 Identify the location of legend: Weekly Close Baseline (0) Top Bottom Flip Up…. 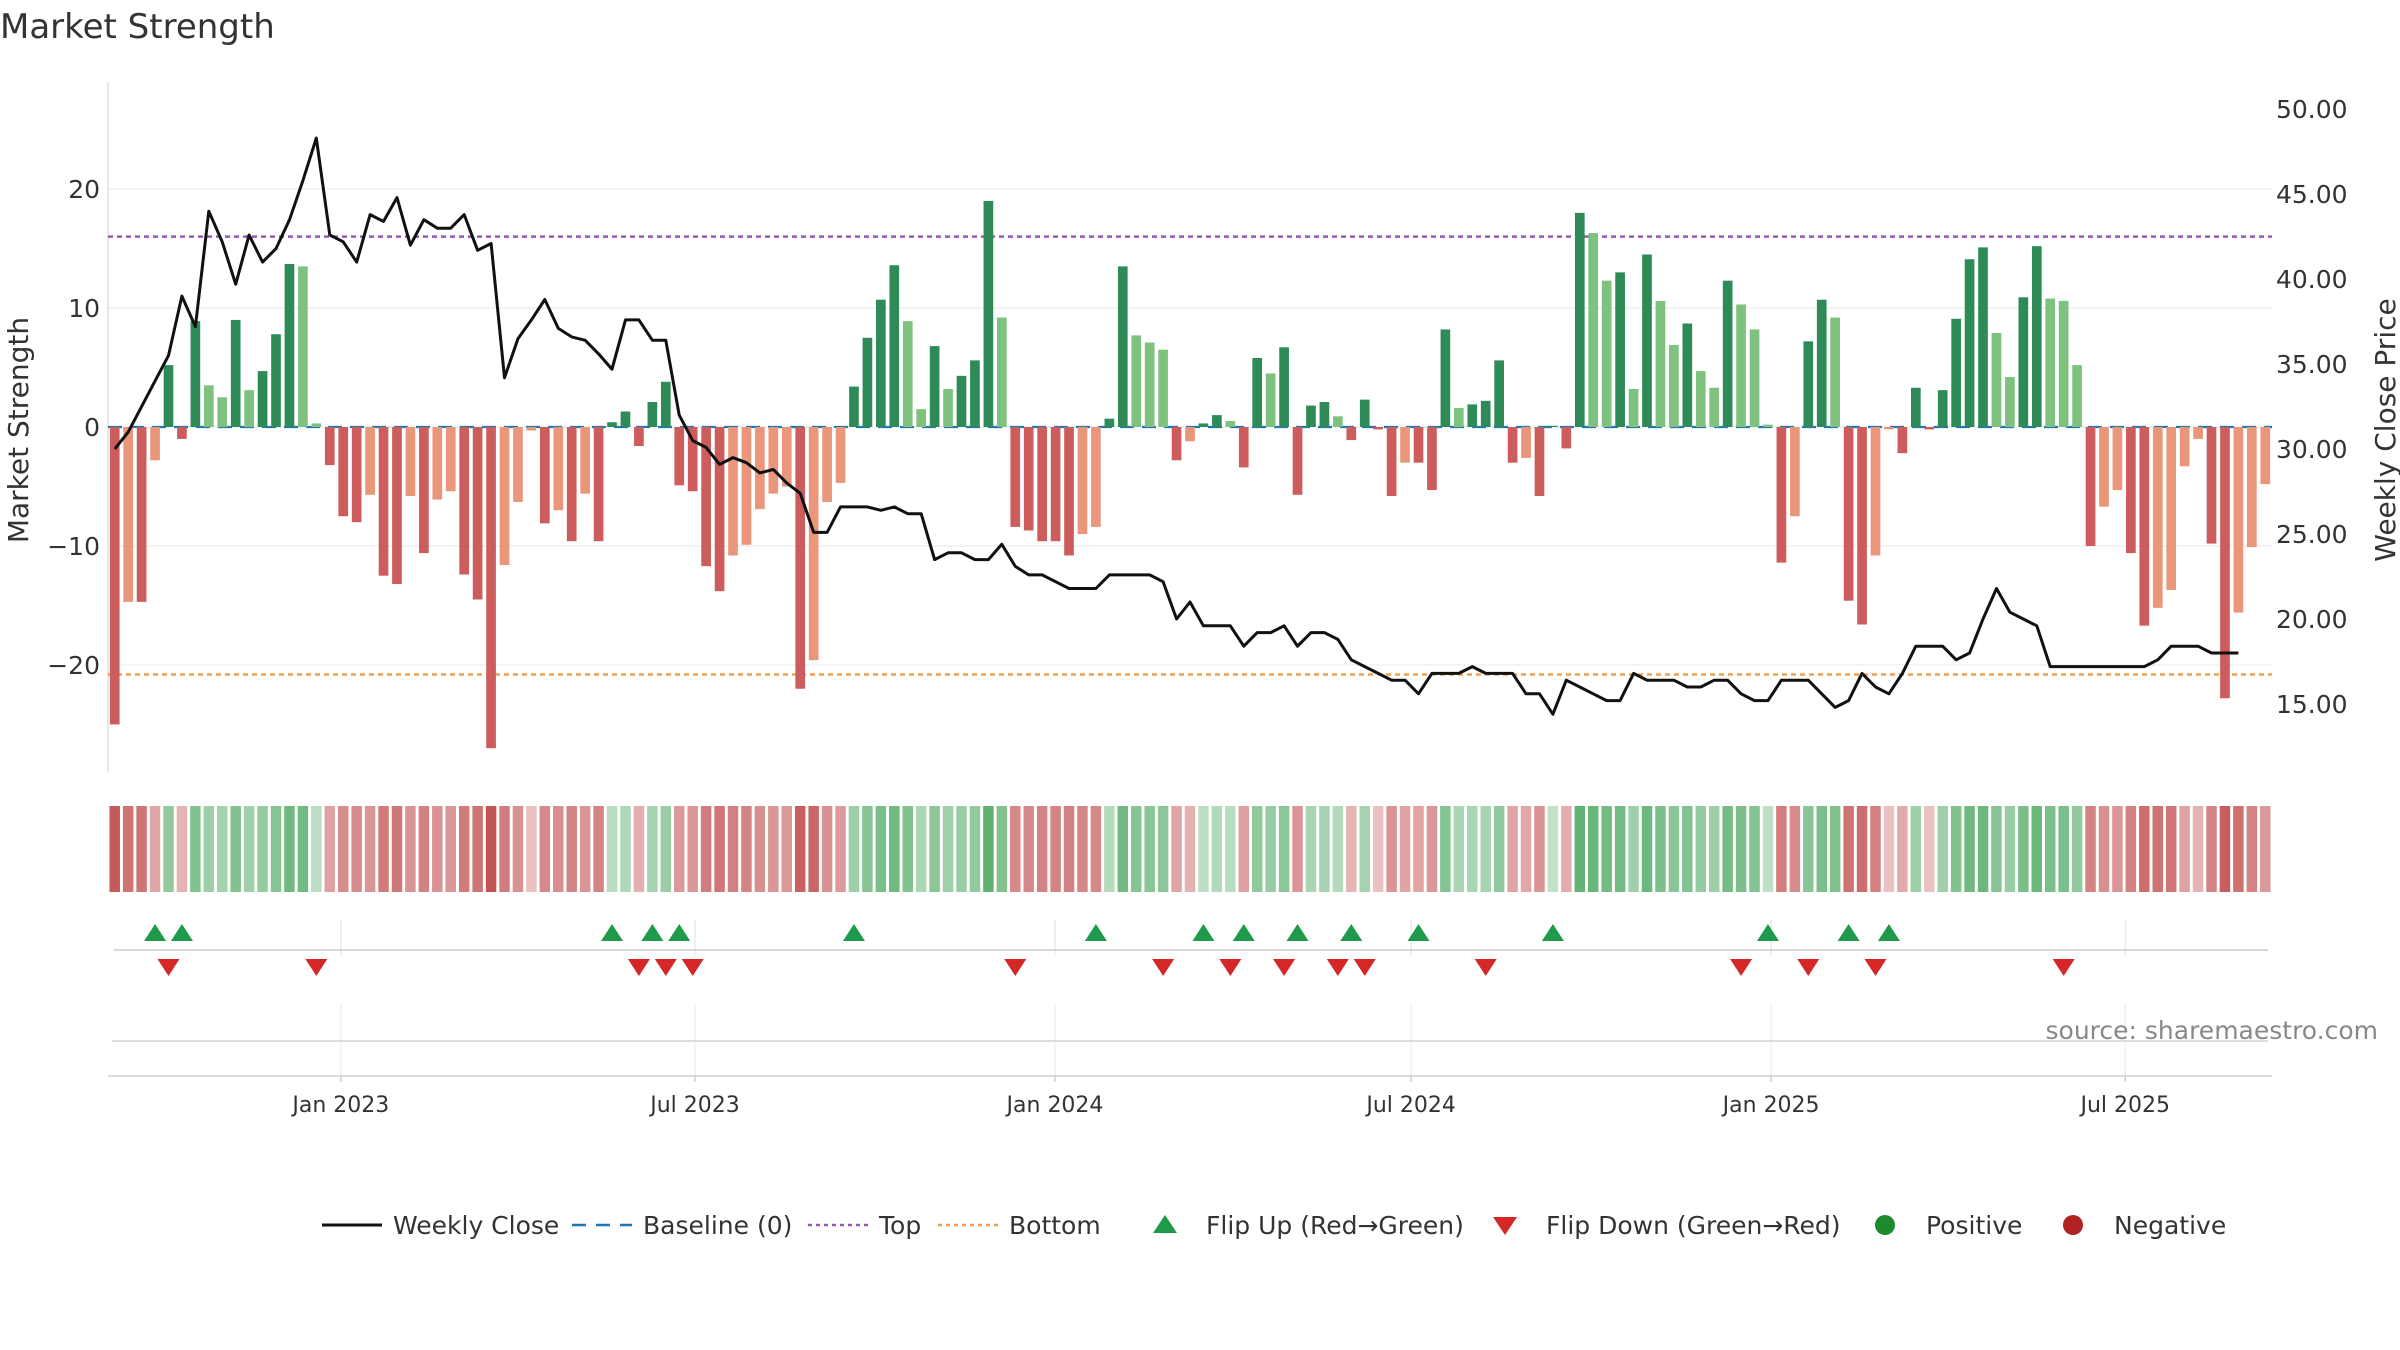
(1274, 1225).